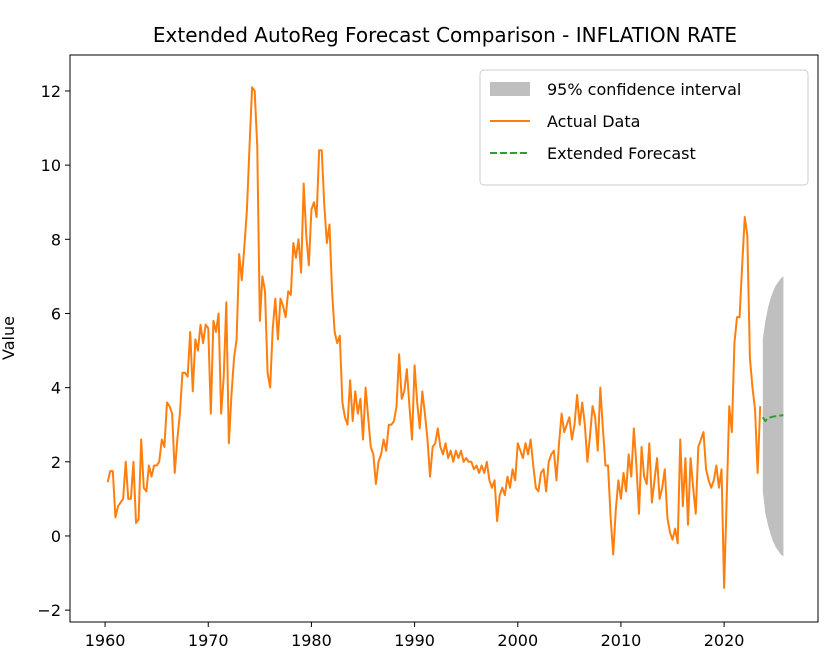 The image size is (834, 669). I want to click on y-tick-label: 2, so click(56, 462).